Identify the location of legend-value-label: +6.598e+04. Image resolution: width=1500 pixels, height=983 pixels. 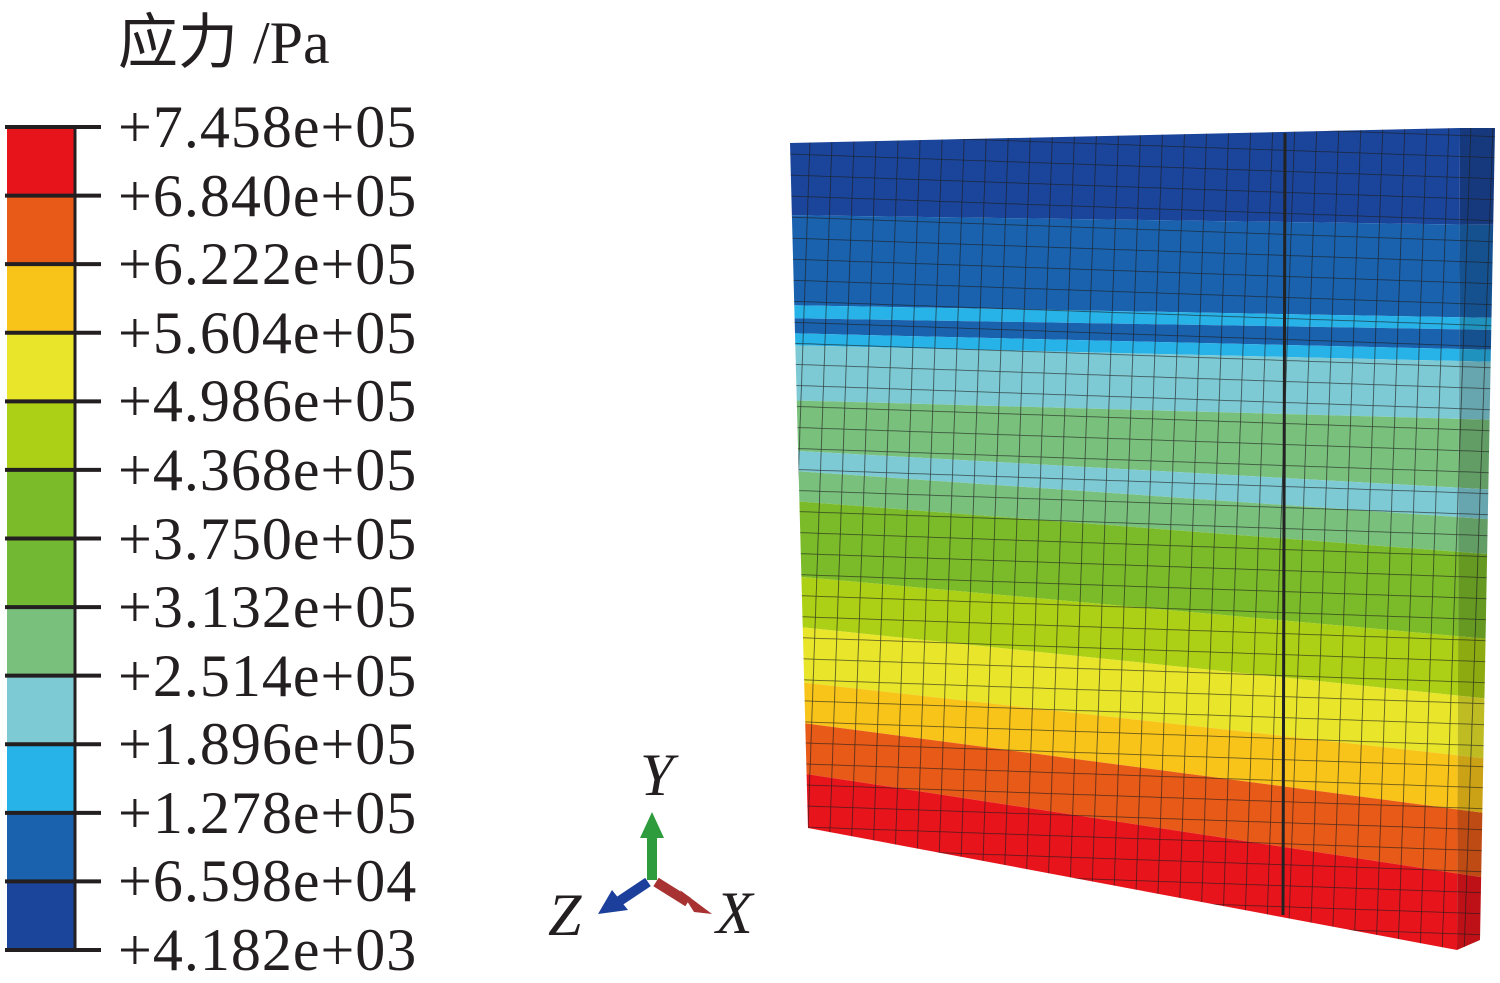
(268, 881).